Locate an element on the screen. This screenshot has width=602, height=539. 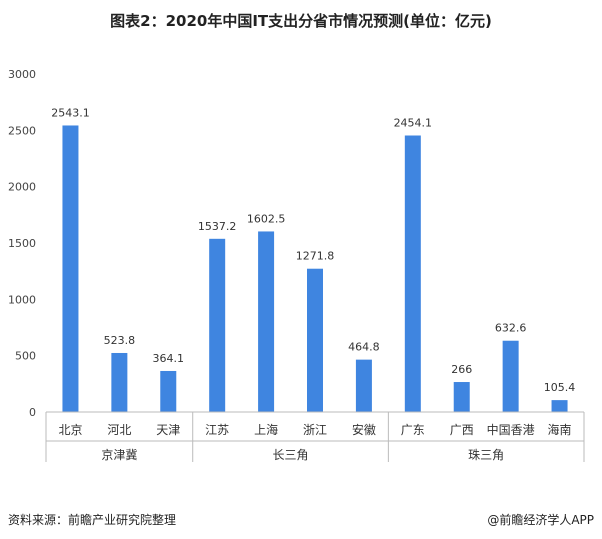
source-note: 资料来源：前瞻产业研究院整理 is located at coordinates (92, 520).